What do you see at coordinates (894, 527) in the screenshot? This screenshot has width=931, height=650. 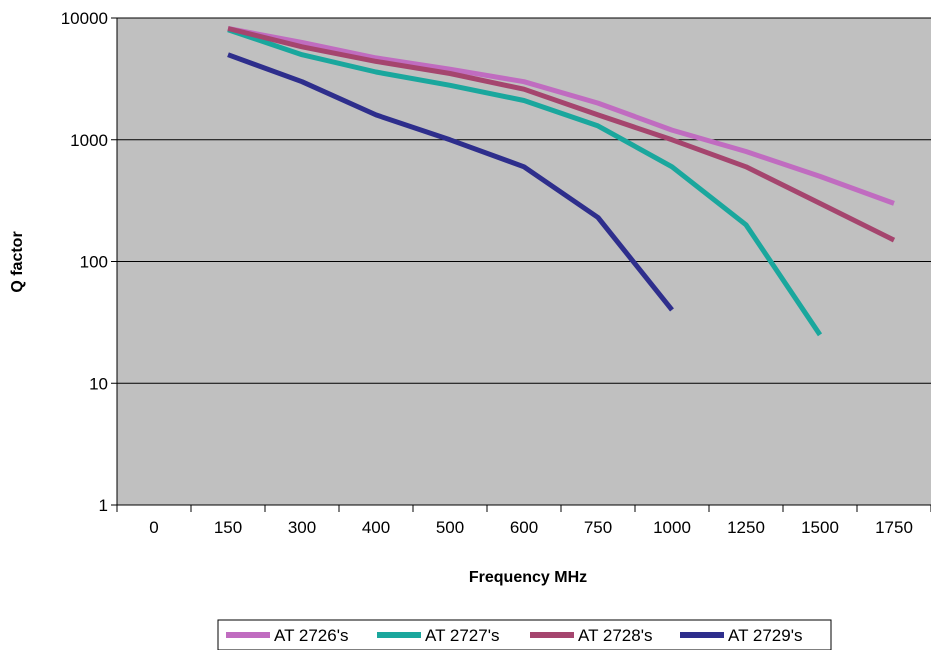 I see `x-tick-label: 1750` at bounding box center [894, 527].